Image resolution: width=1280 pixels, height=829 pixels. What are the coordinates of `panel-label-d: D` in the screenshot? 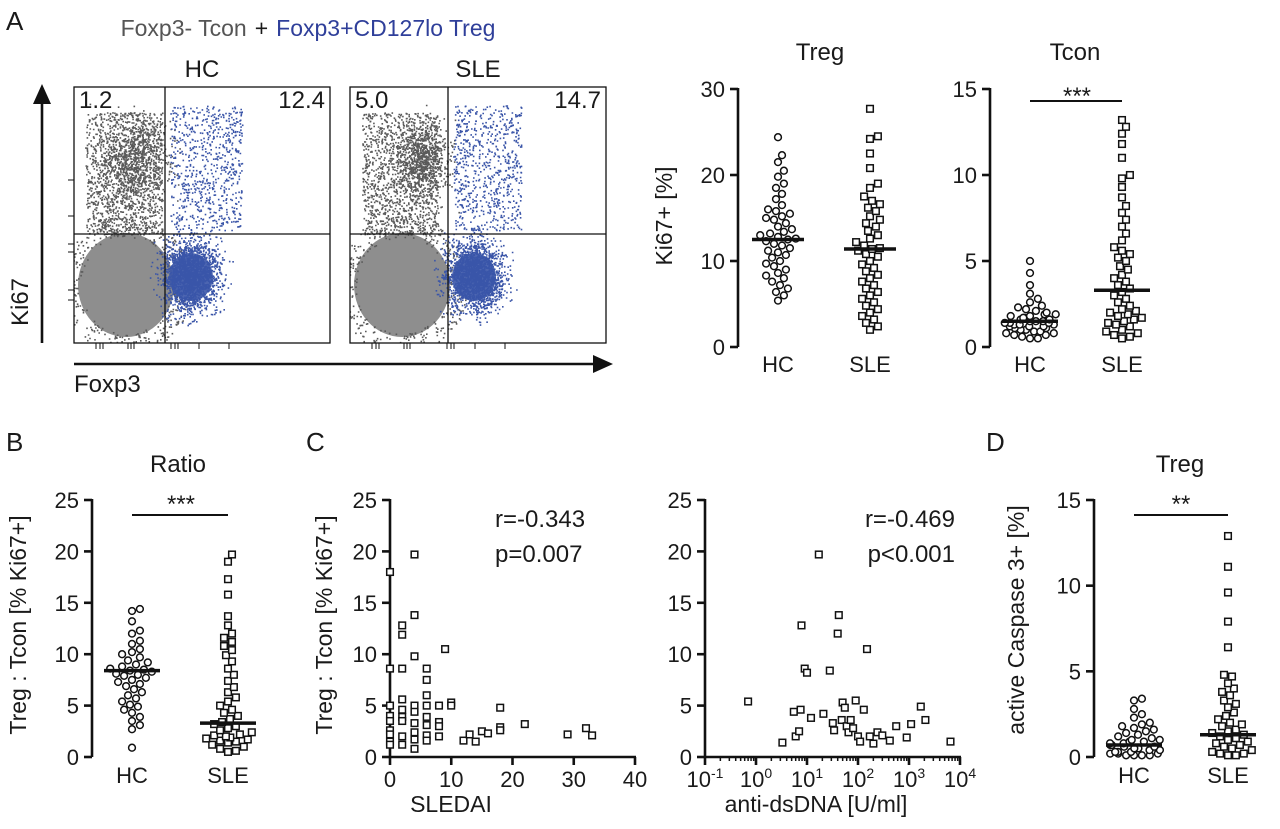 It's located at (995, 442).